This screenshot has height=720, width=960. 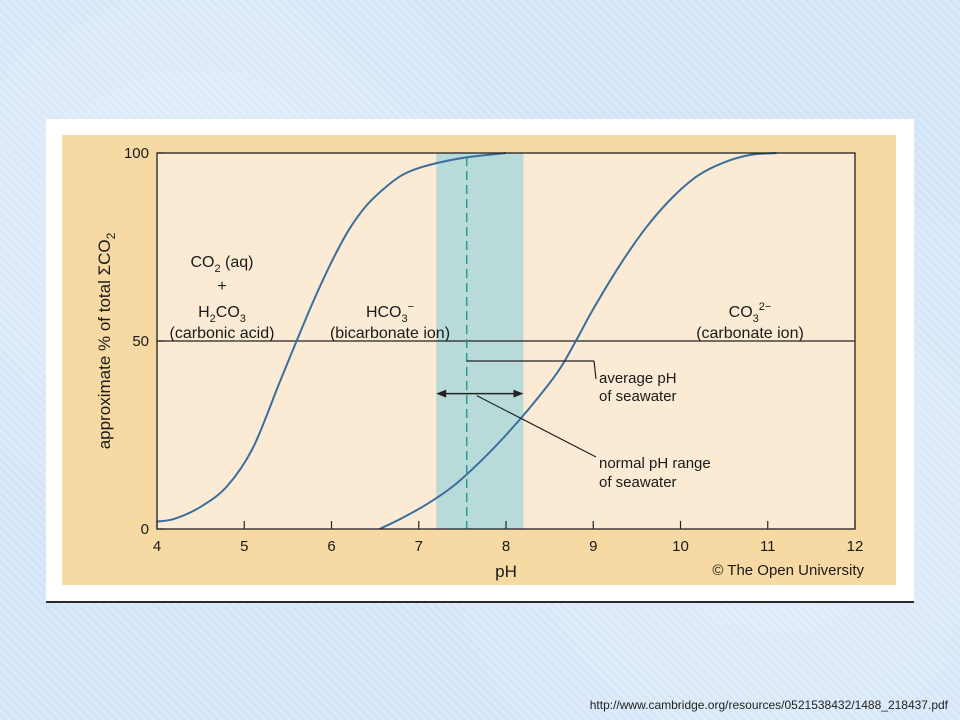 What do you see at coordinates (111, 235) in the screenshot?
I see `y-axis-label-sub: 2` at bounding box center [111, 235].